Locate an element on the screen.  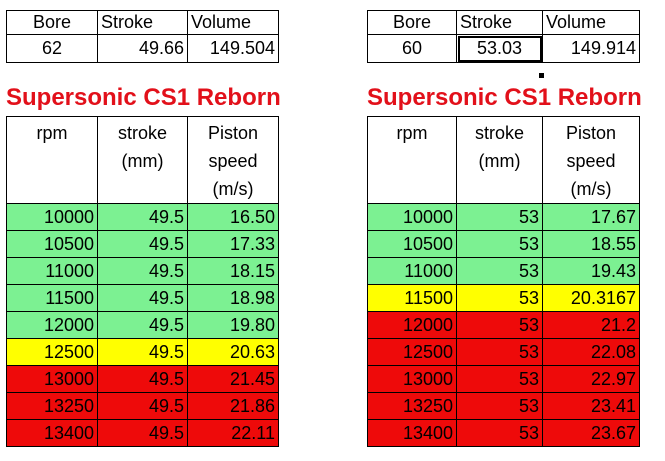
piston-speed-cell: 20.63 is located at coordinates (233, 352).